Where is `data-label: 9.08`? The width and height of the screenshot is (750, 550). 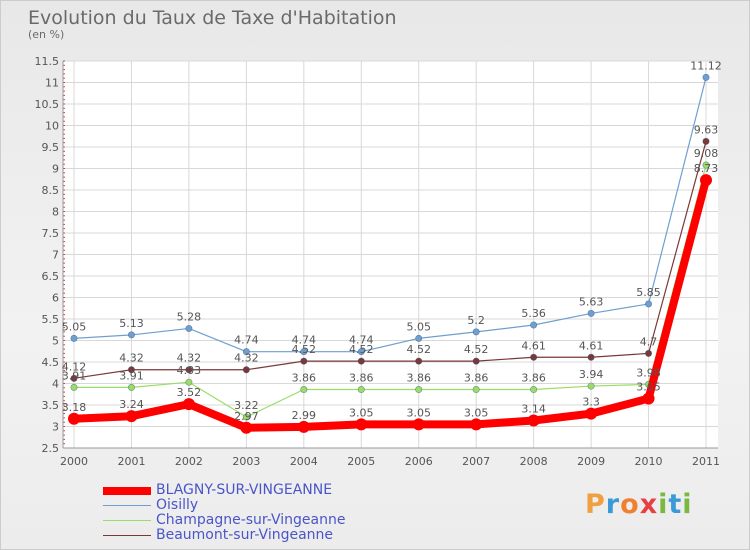 data-label: 9.08 is located at coordinates (706, 153).